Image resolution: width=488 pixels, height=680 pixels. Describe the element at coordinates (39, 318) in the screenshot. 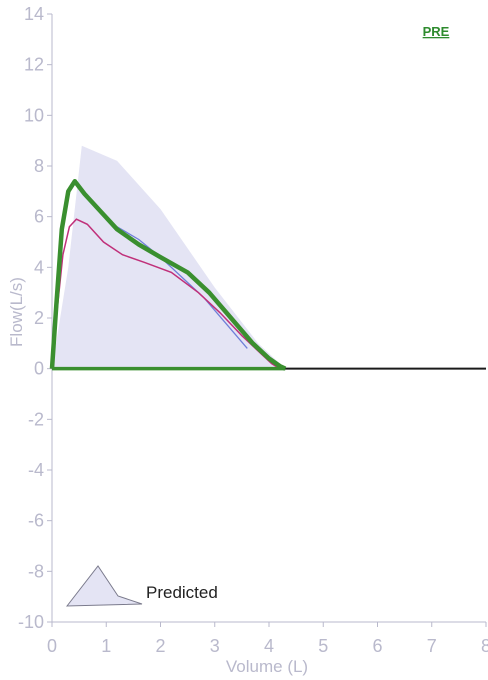

I see `y-tick-label: 2` at that location.